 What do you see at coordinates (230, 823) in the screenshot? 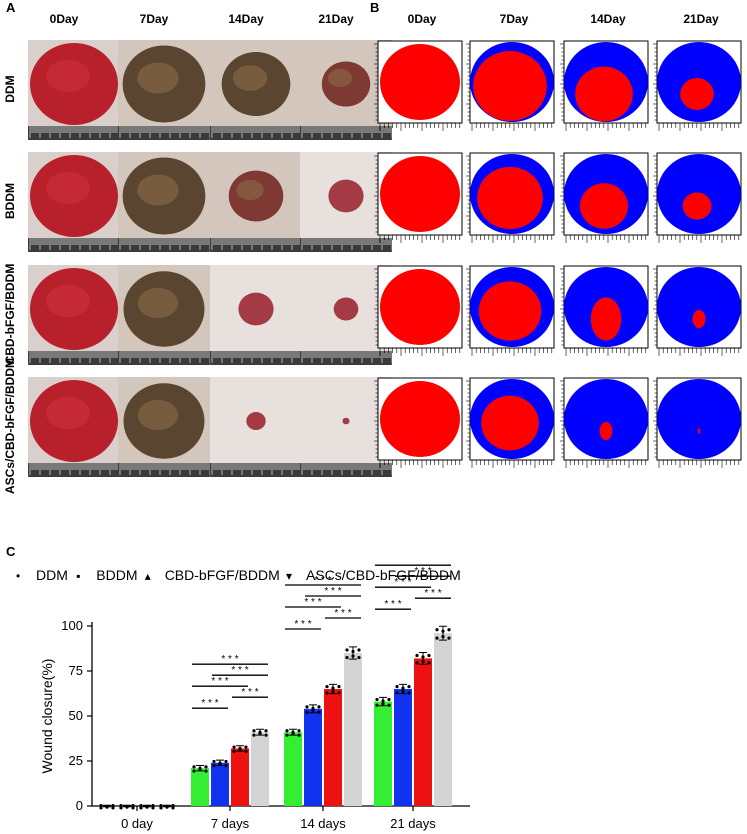
I see `x-tick-label: 7 days` at bounding box center [230, 823].